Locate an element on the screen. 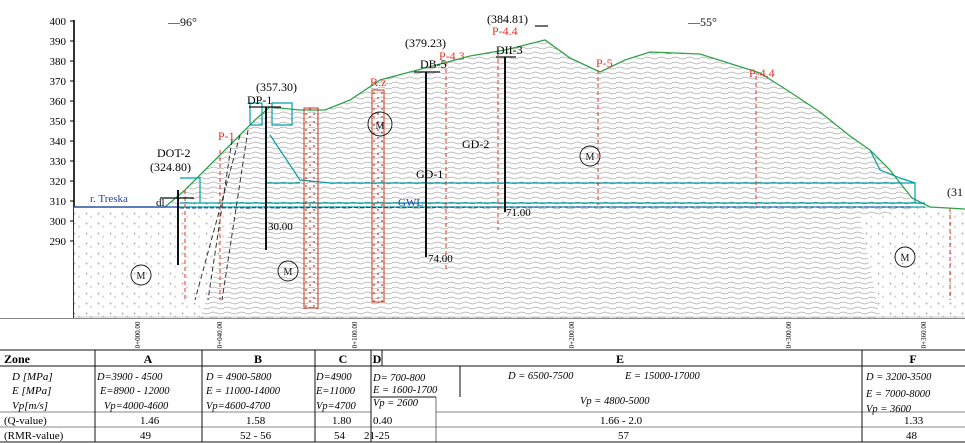 The width and height of the screenshot is (965, 443). river-label: r. Treska is located at coordinates (109, 199).